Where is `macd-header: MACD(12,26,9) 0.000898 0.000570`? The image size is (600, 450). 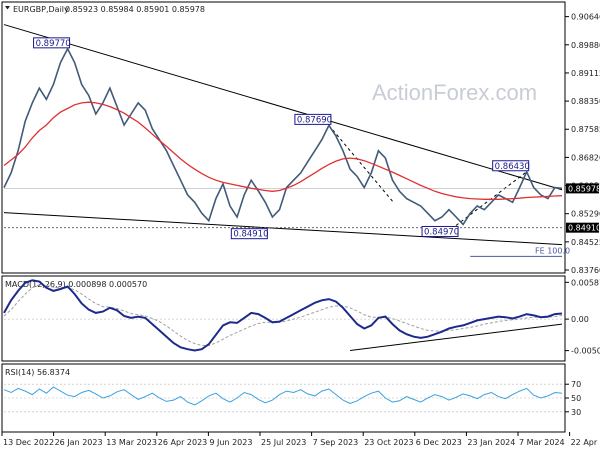
macd-header: MACD(12,26,9) 0.000898 0.000570 is located at coordinates (76, 284).